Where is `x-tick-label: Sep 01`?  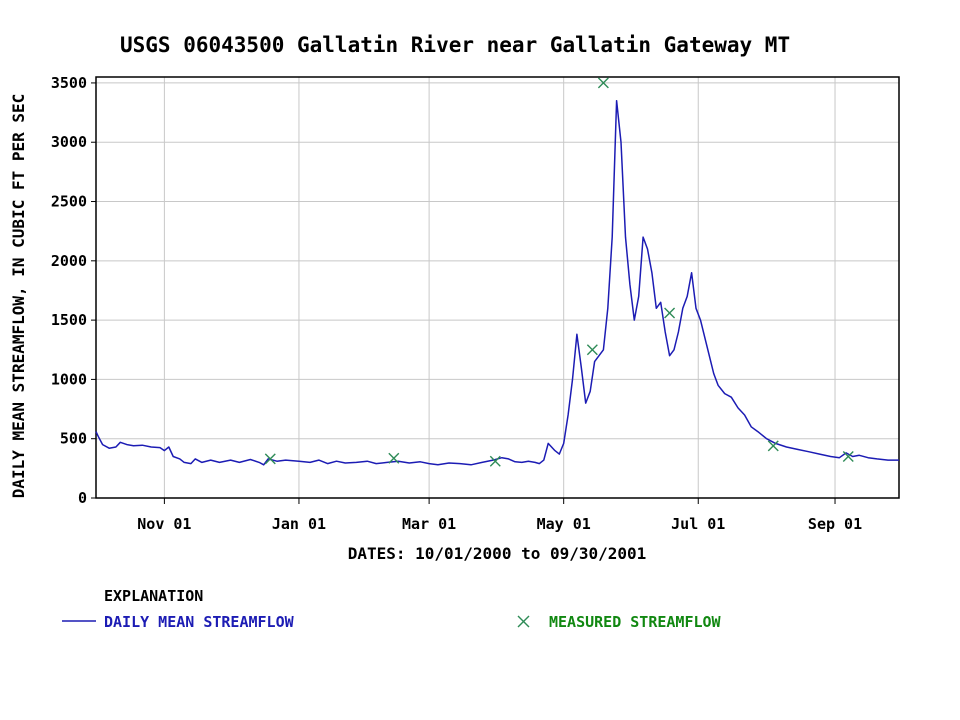 x-tick-label: Sep 01 is located at coordinates (835, 524).